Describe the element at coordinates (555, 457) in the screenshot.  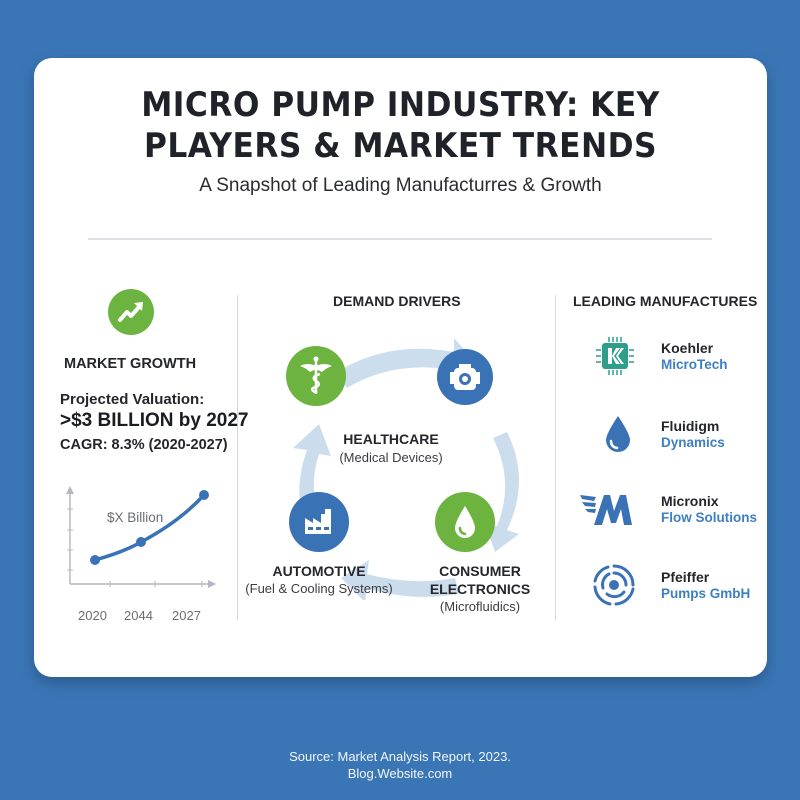
I see `column-divider-right` at that location.